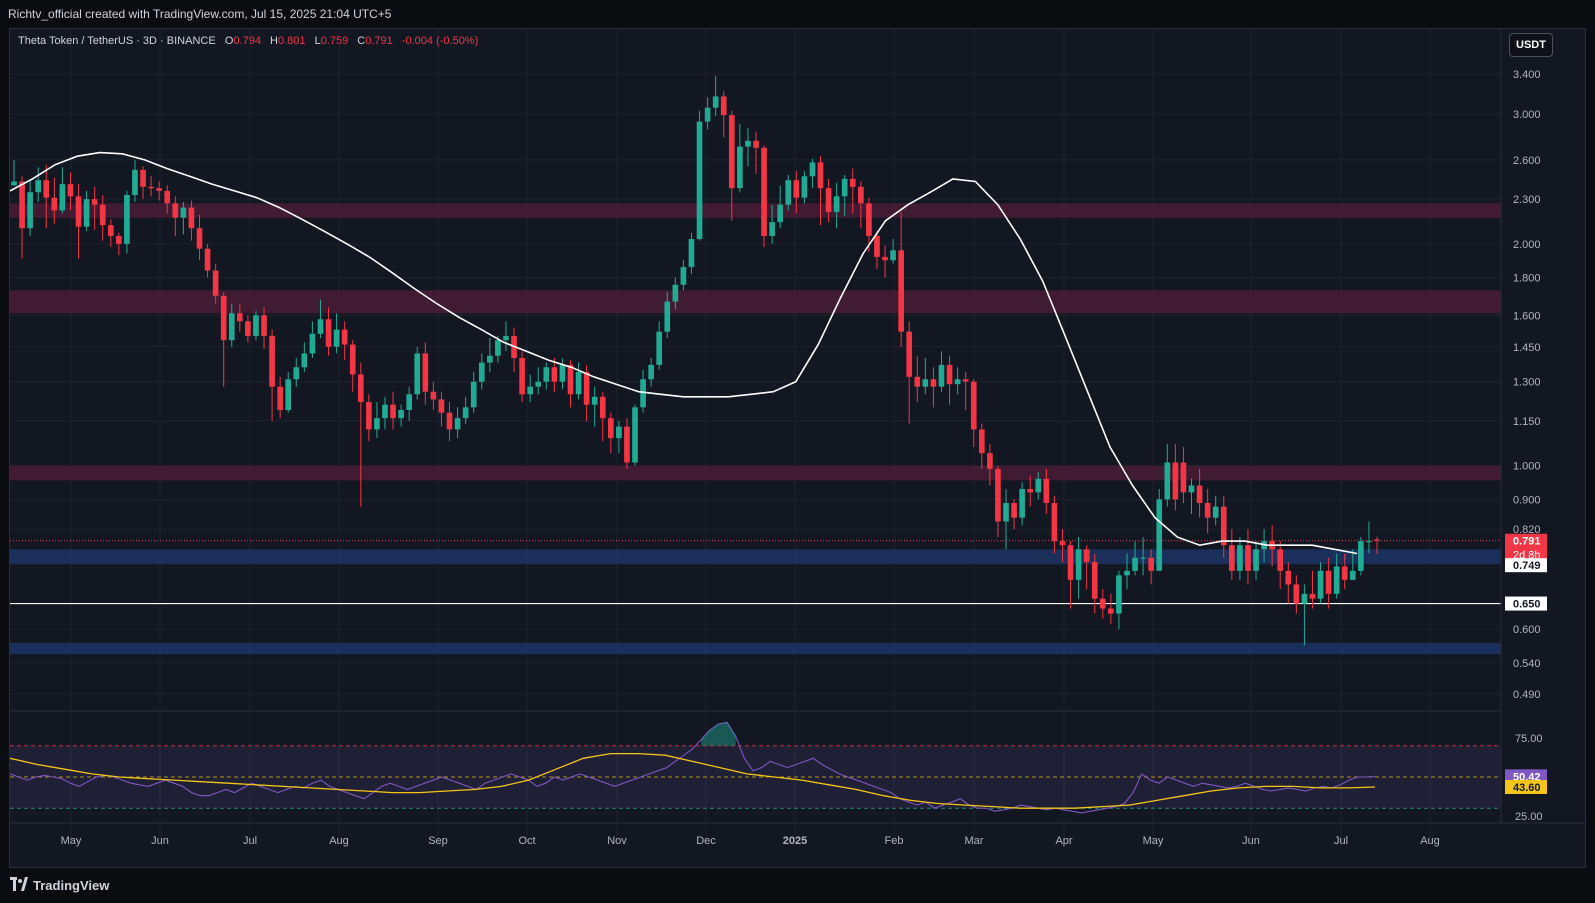 The height and width of the screenshot is (903, 1595). What do you see at coordinates (1590, 448) in the screenshot?
I see `right-scrollbar` at bounding box center [1590, 448].